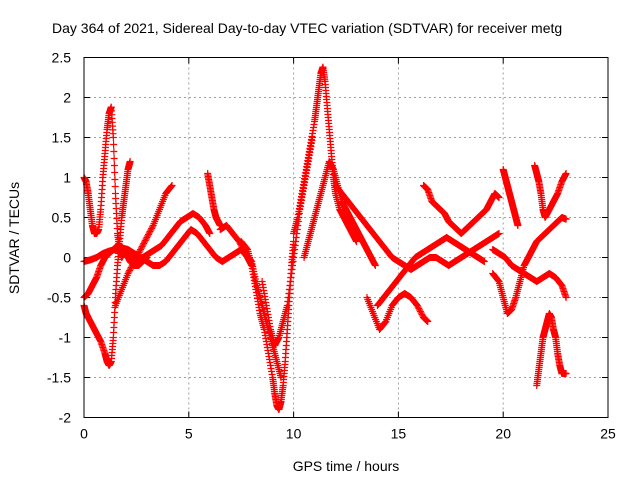 Image resolution: width=640 pixels, height=480 pixels. I want to click on series-sat-n, so click(397, 311).